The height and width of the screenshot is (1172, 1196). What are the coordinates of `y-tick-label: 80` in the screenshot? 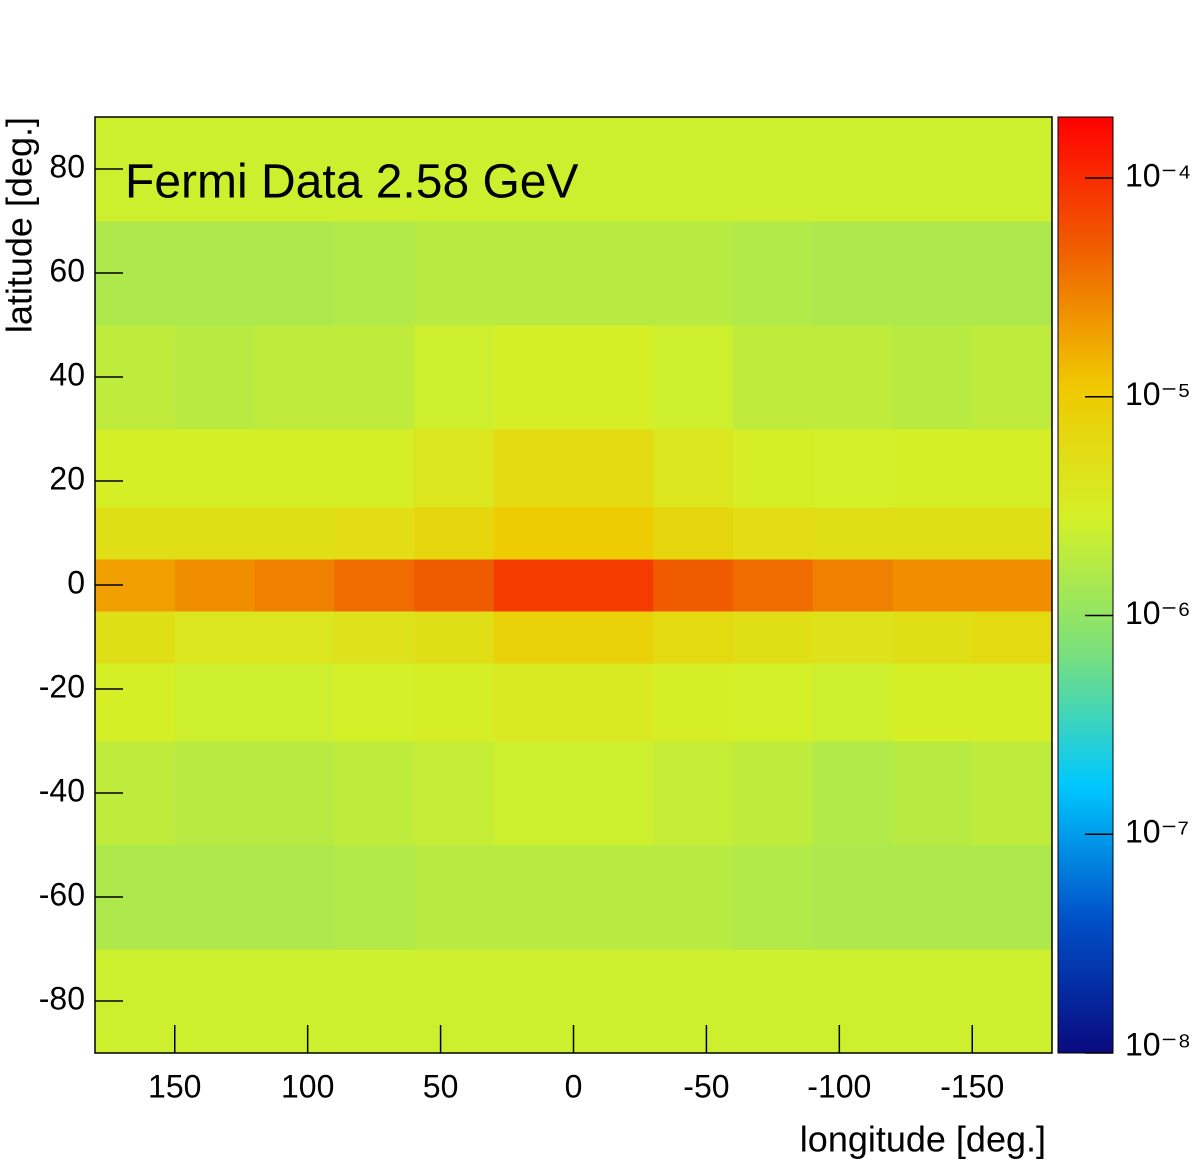 It's located at (67, 166).